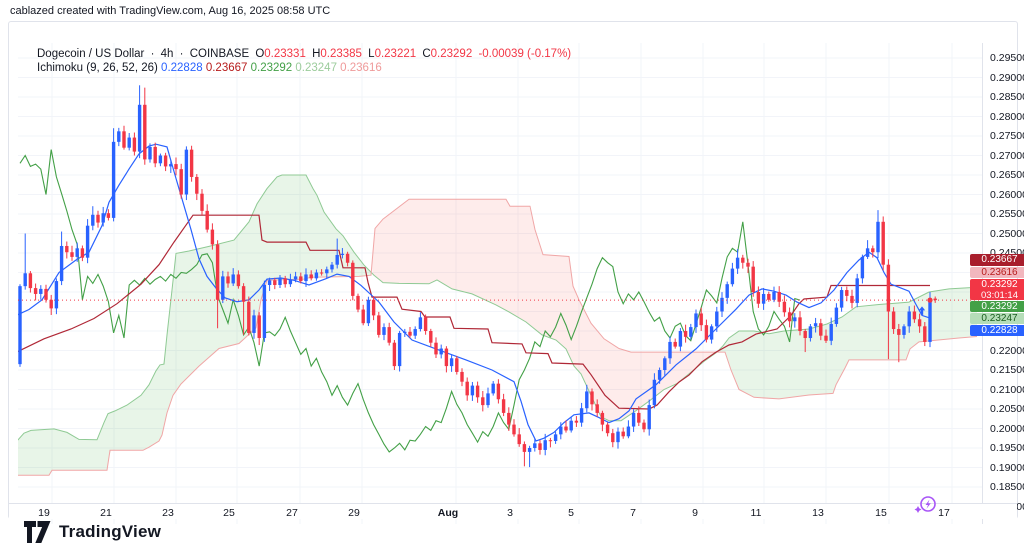 The height and width of the screenshot is (548, 1024). What do you see at coordinates (846, 343) in the screenshot?
I see `cloud-green-segment` at bounding box center [846, 343].